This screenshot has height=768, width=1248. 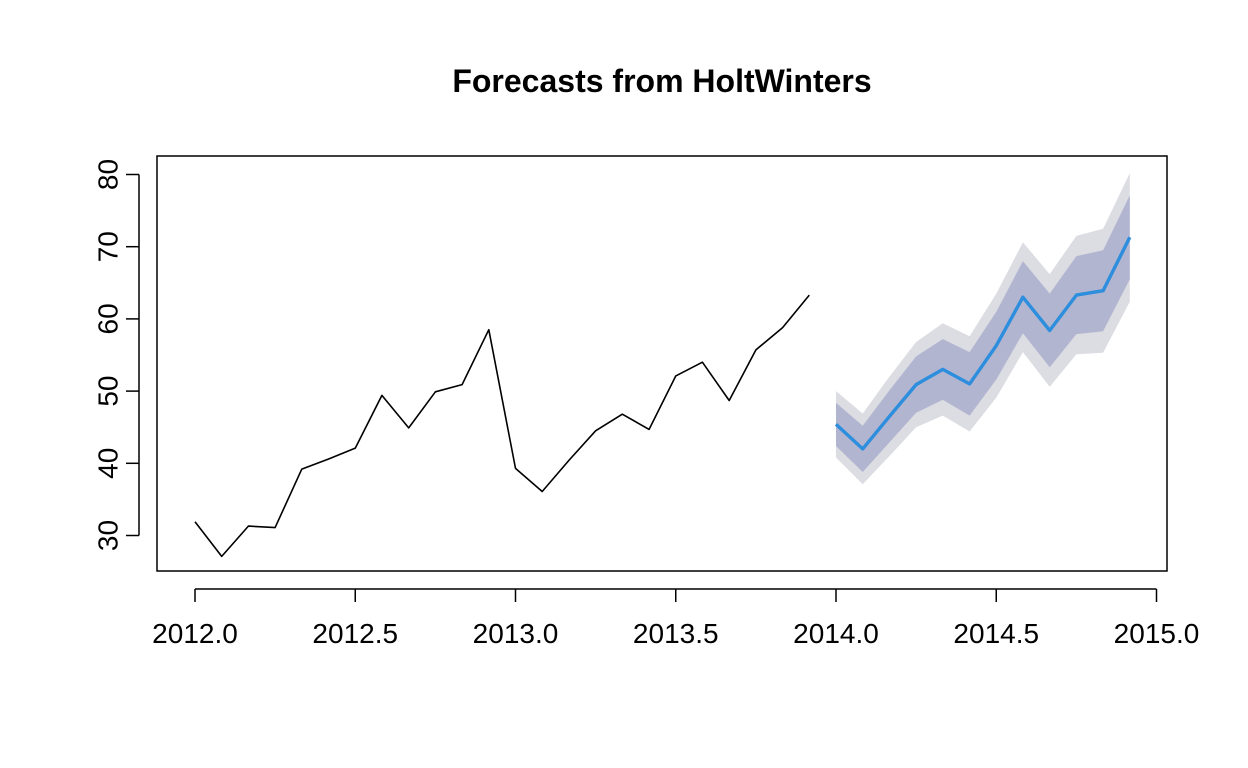 What do you see at coordinates (1157, 633) in the screenshot?
I see `x-tick-label: 2015.0` at bounding box center [1157, 633].